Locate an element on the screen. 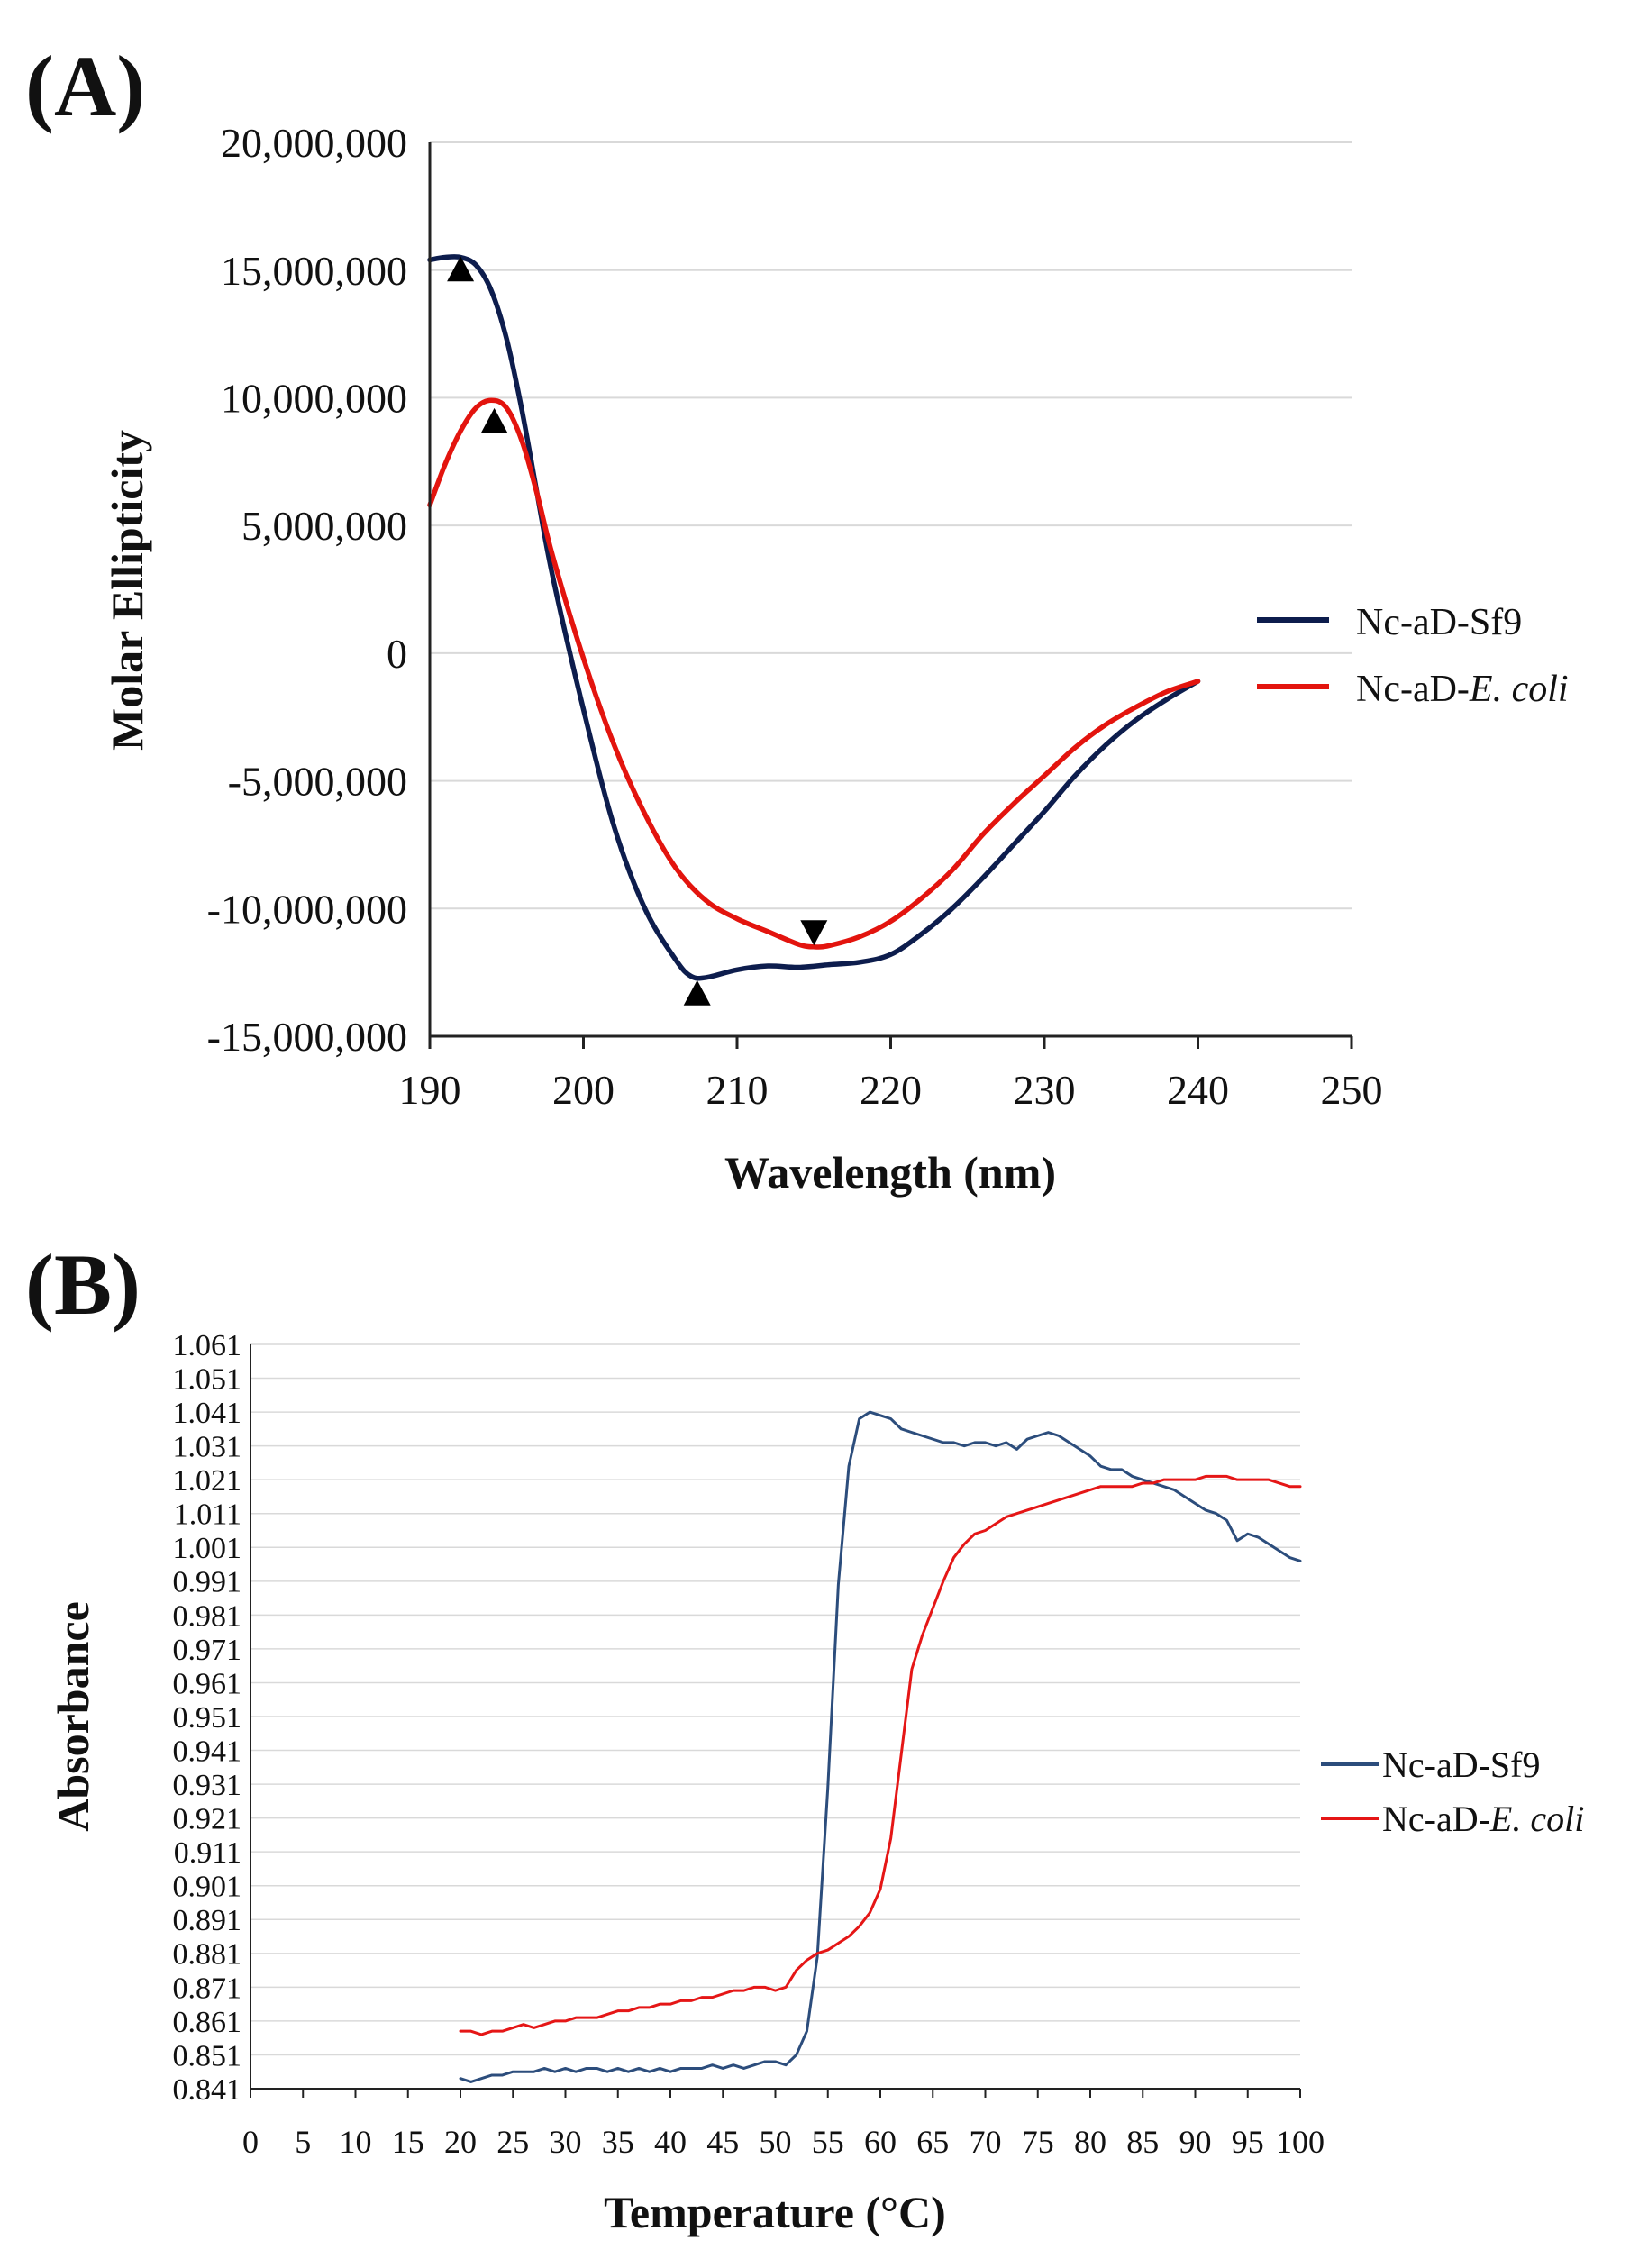 Image resolution: width=1648 pixels, height=2268 pixels. panel-a-legend-item-sf9: Nc-aD-Sf9 is located at coordinates (1389, 622).